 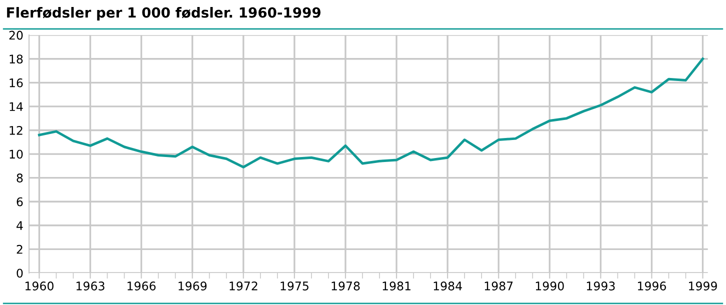 What do you see at coordinates (396, 286) in the screenshot?
I see `x-tick-label: 1981` at bounding box center [396, 286].